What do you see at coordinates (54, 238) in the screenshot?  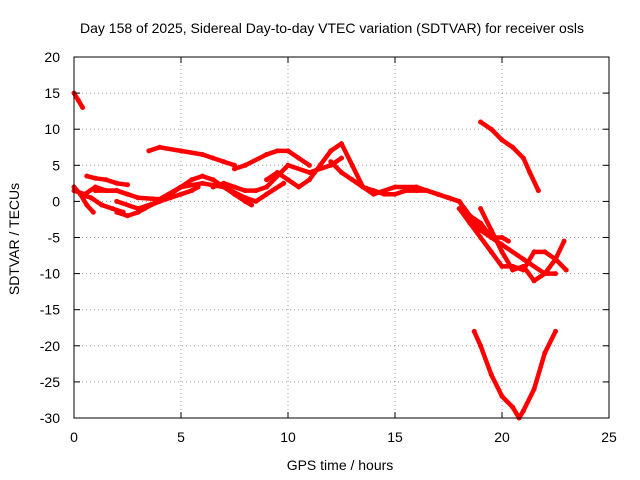 I see `y-tick-label: -5` at bounding box center [54, 238].